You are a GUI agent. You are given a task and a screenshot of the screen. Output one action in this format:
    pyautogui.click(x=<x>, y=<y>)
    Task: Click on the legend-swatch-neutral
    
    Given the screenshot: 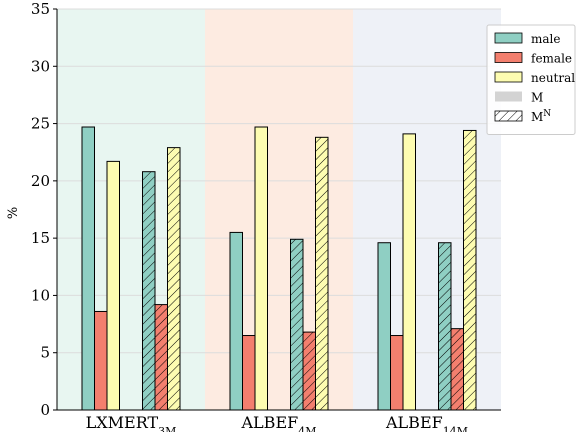 What is the action you would take?
    pyautogui.click(x=508, y=77)
    